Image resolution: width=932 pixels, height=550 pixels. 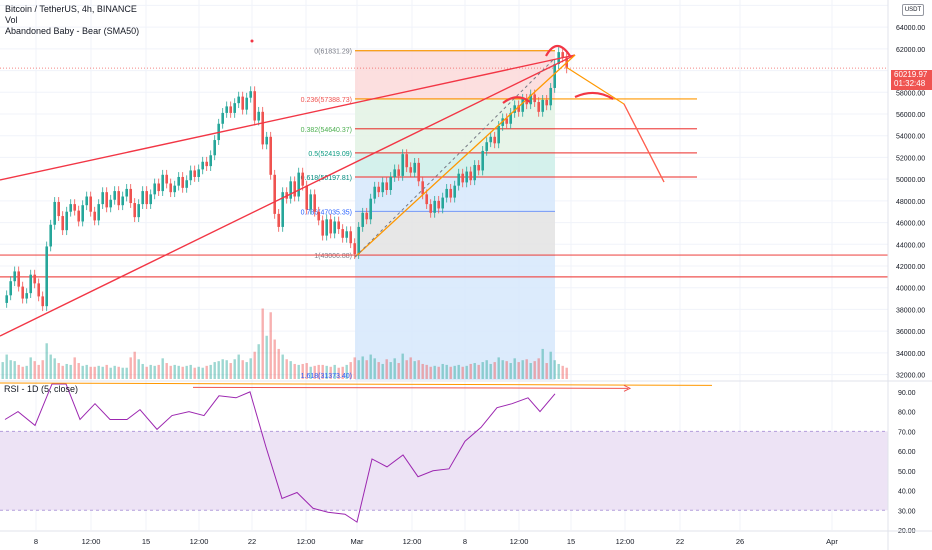 What do you see at coordinates (410, 387) in the screenshot?
I see `rsi-arrow-line` at bounding box center [410, 387].